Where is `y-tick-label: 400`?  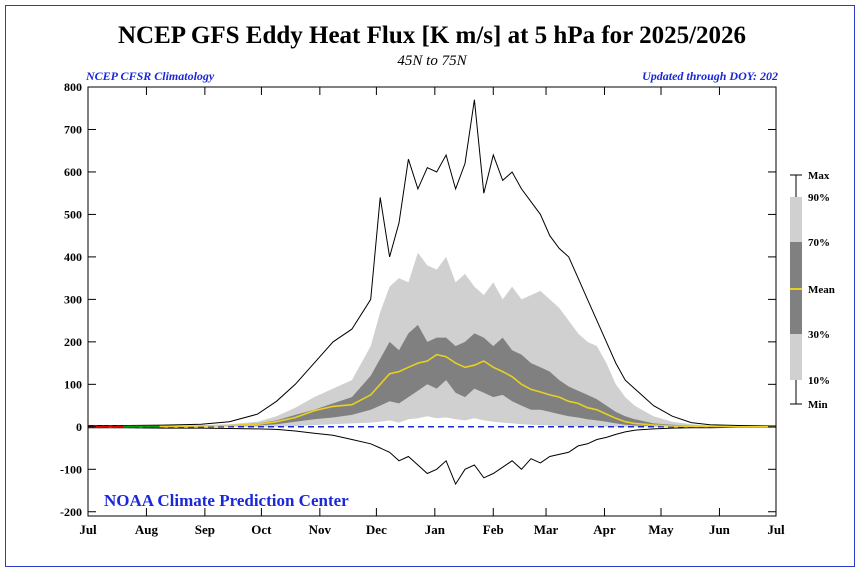
y-tick-label: 400 is located at coordinates (73, 257).